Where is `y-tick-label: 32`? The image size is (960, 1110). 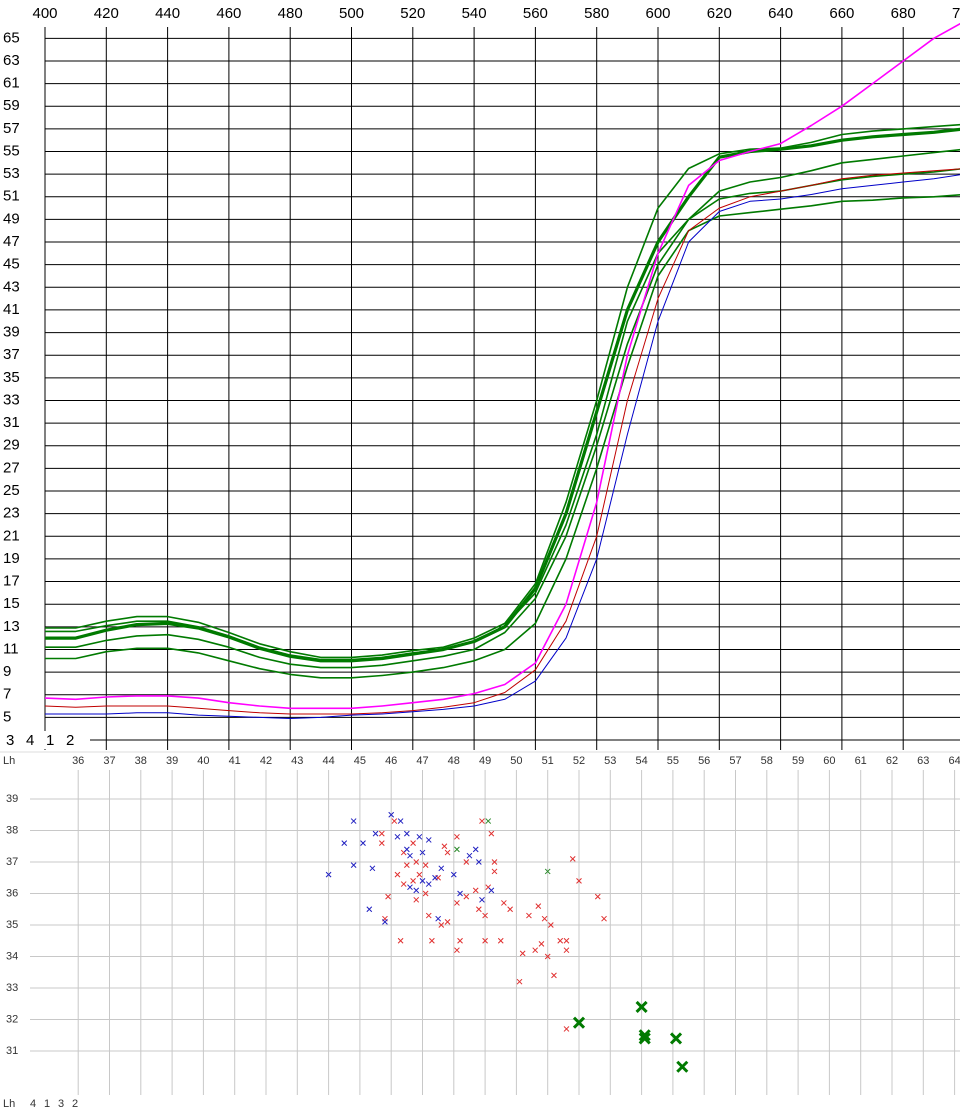
y-tick-label: 32 is located at coordinates (12, 1019).